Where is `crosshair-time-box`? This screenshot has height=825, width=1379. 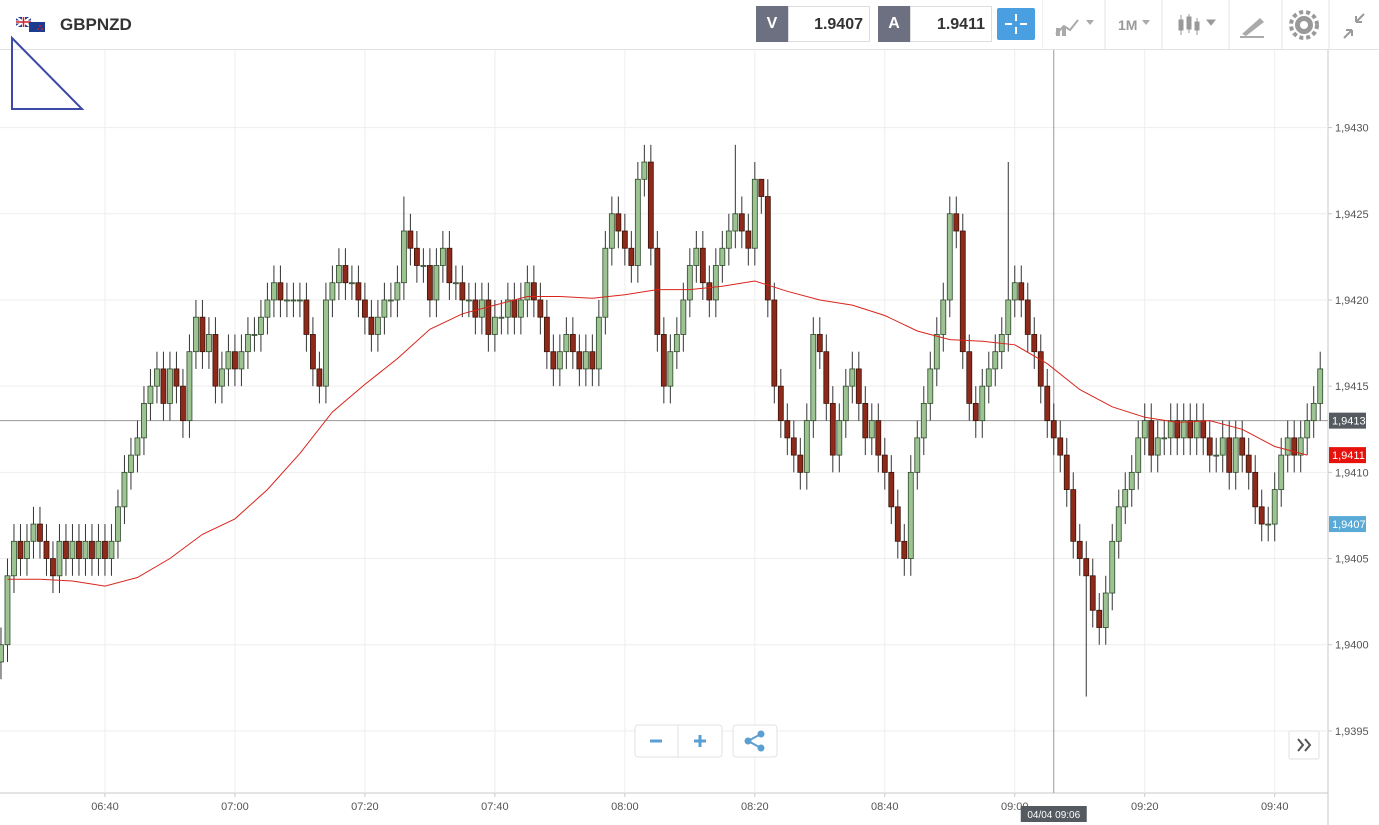 crosshair-time-box is located at coordinates (1053, 814).